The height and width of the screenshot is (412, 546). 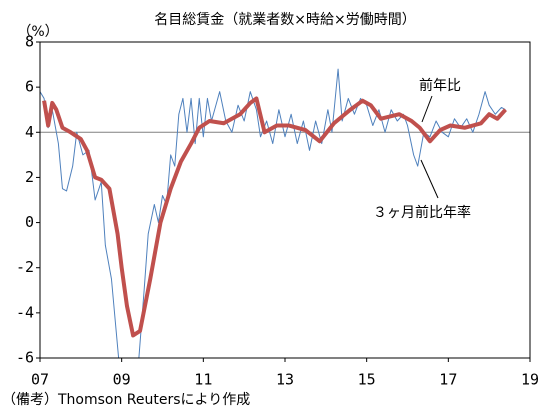 What do you see at coordinates (25, 358) in the screenshot?
I see `y-tick-label: -6` at bounding box center [25, 358].